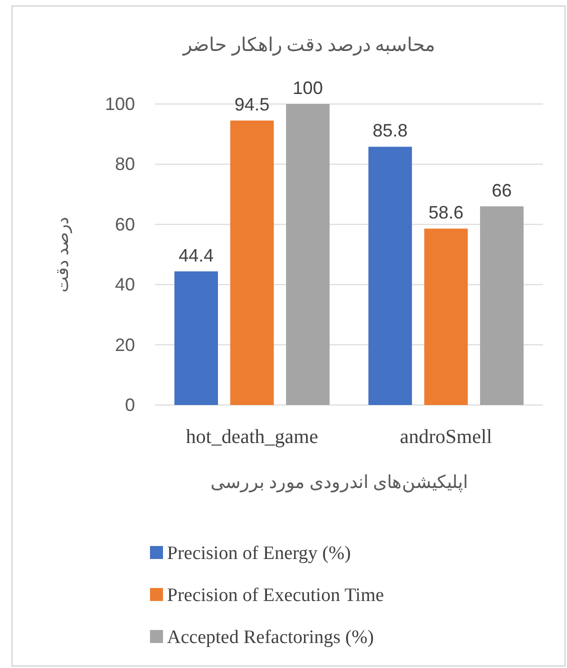 The height and width of the screenshot is (668, 567). I want to click on y-axis-title: درصد دقت, so click(63, 254).